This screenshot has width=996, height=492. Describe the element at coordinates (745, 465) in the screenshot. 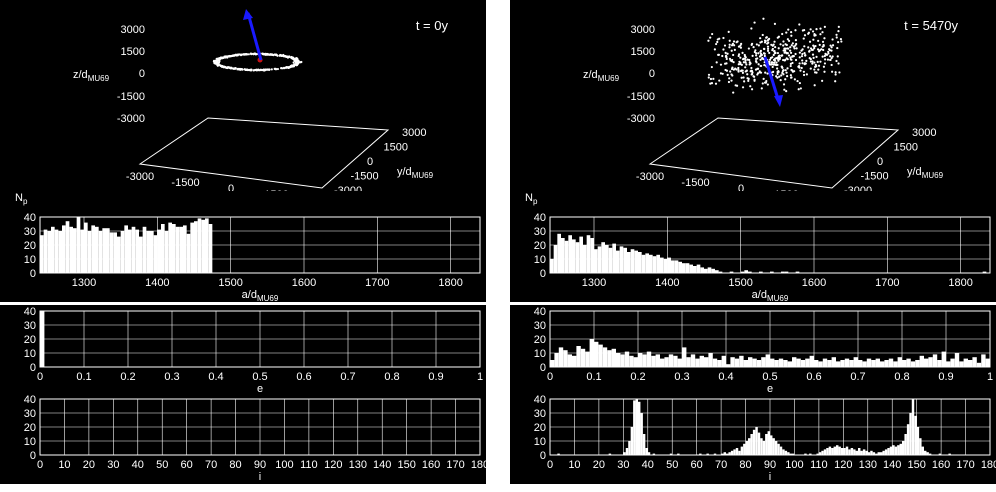

I see `right-i-x-tick-label: 80` at that location.